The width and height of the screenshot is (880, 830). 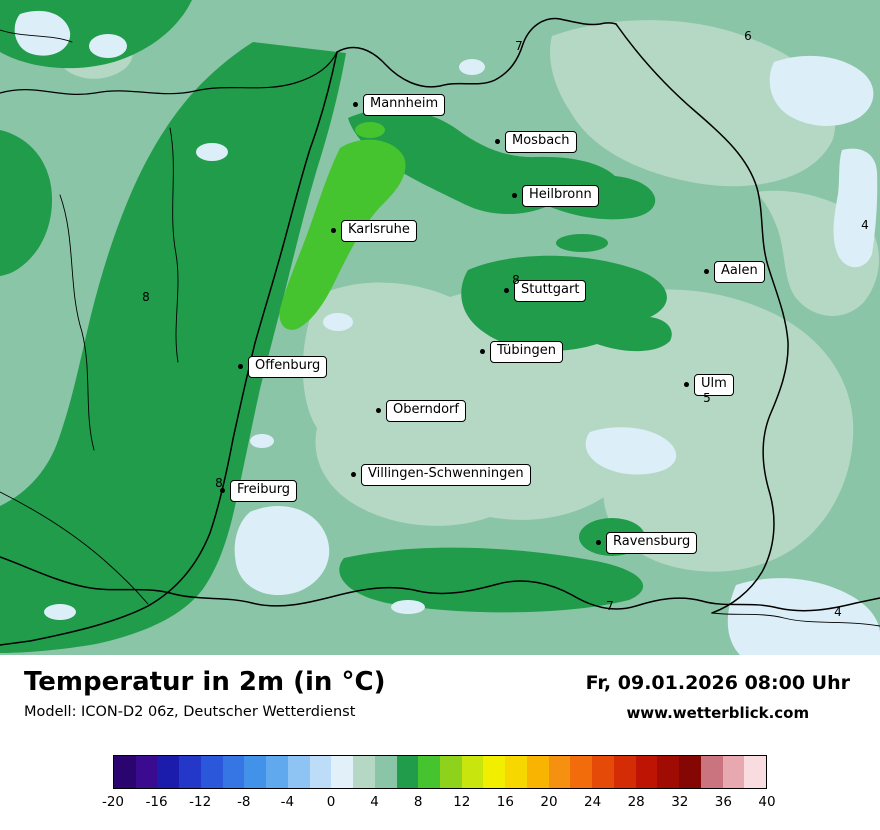 I want to click on border-line-northeast, so click(x=476, y=52).